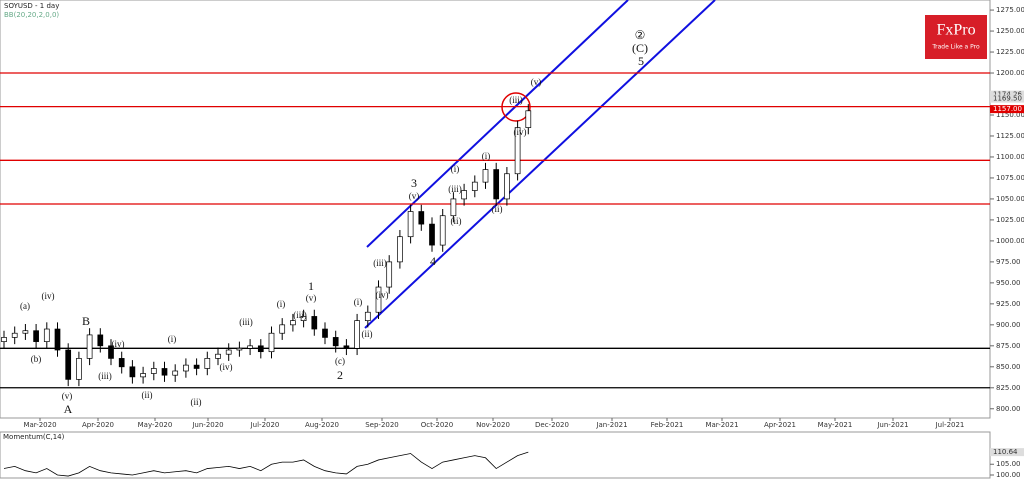 The height and width of the screenshot is (479, 1024). Describe the element at coordinates (1005, 452) in the screenshot. I see `momentum-last-label: 110.64` at that location.